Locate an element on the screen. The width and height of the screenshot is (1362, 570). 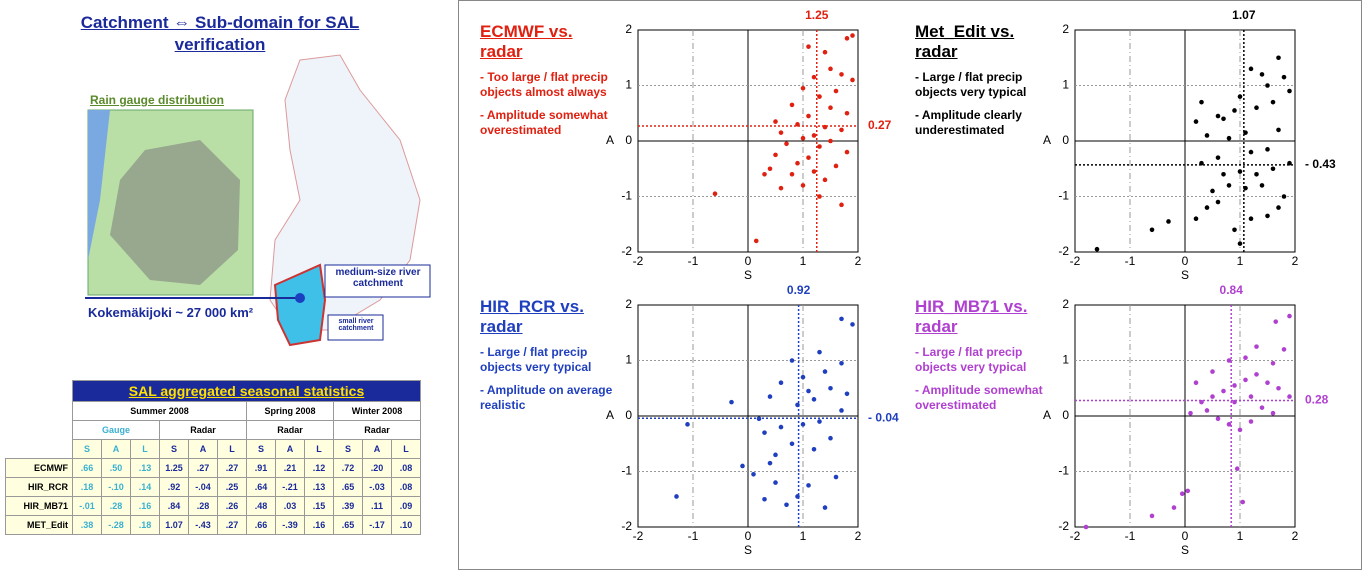
chart-title: HIR_RCR vs. radar is located at coordinates (532, 316).